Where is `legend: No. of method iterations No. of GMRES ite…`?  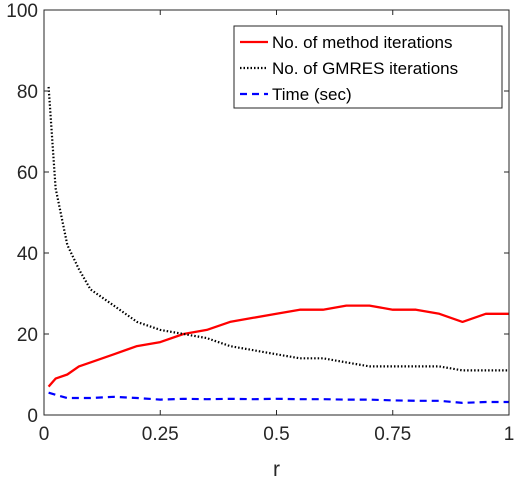 legend: No. of method iterations No. of GMRES ite… is located at coordinates (368, 67).